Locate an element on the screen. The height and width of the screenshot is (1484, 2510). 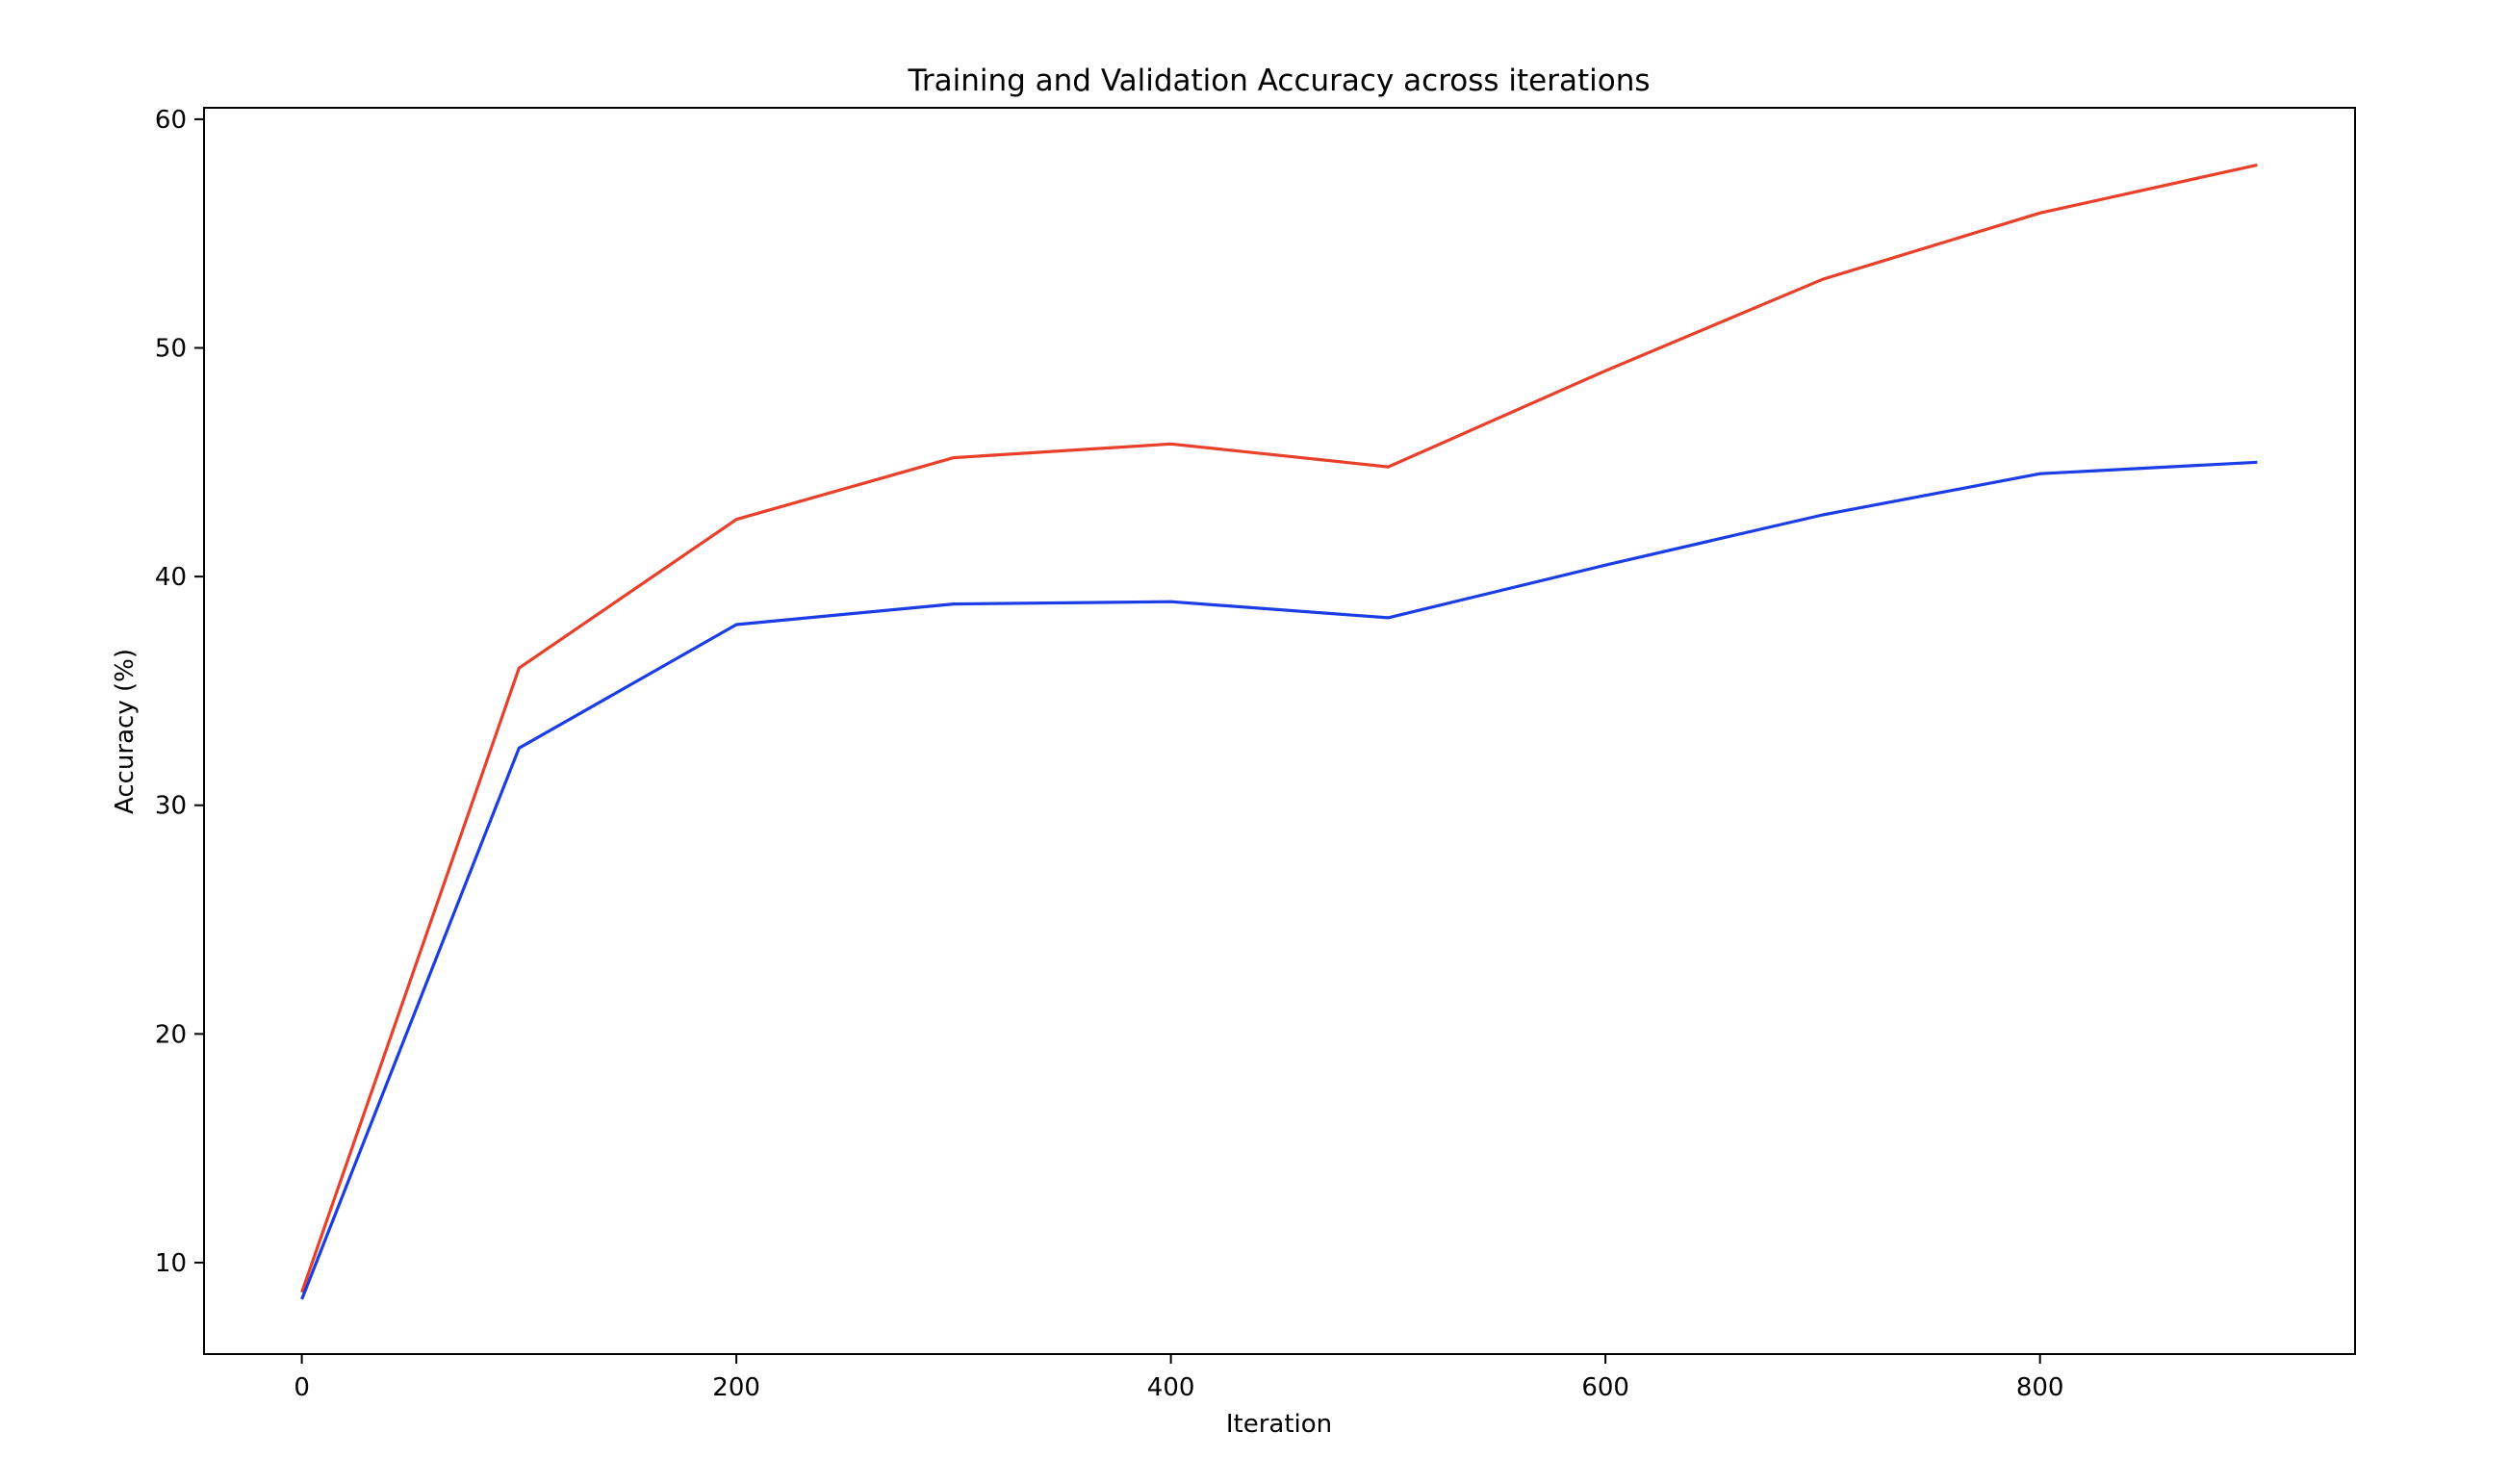
y-tick-label: 60 is located at coordinates (171, 121).